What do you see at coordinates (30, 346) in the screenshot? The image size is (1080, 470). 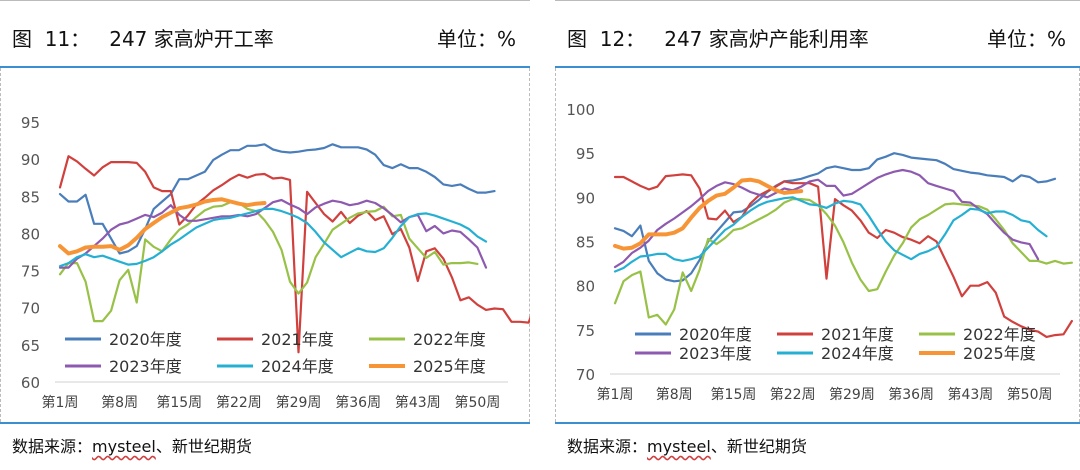 I see `y-tick-label-65: 65` at bounding box center [30, 346].